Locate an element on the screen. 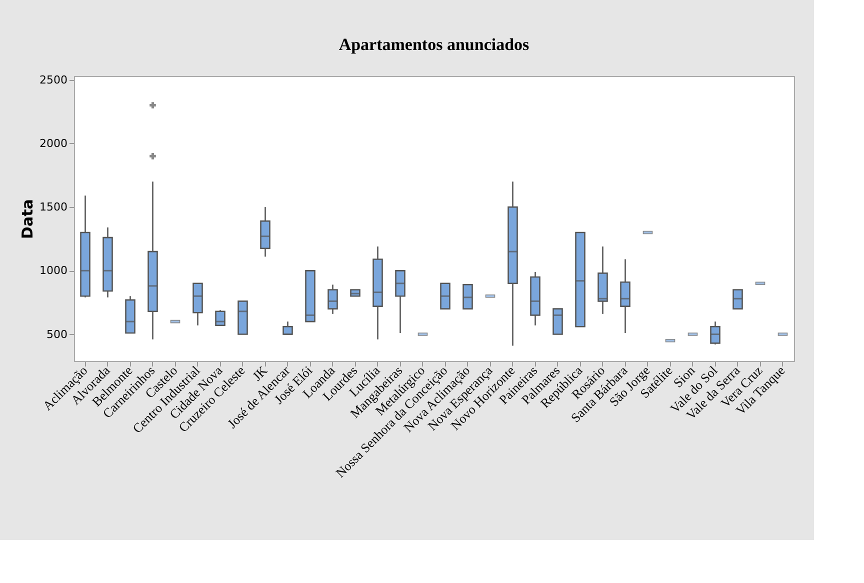 The width and height of the screenshot is (864, 583). y-tick-label: 500 is located at coordinates (57, 334).